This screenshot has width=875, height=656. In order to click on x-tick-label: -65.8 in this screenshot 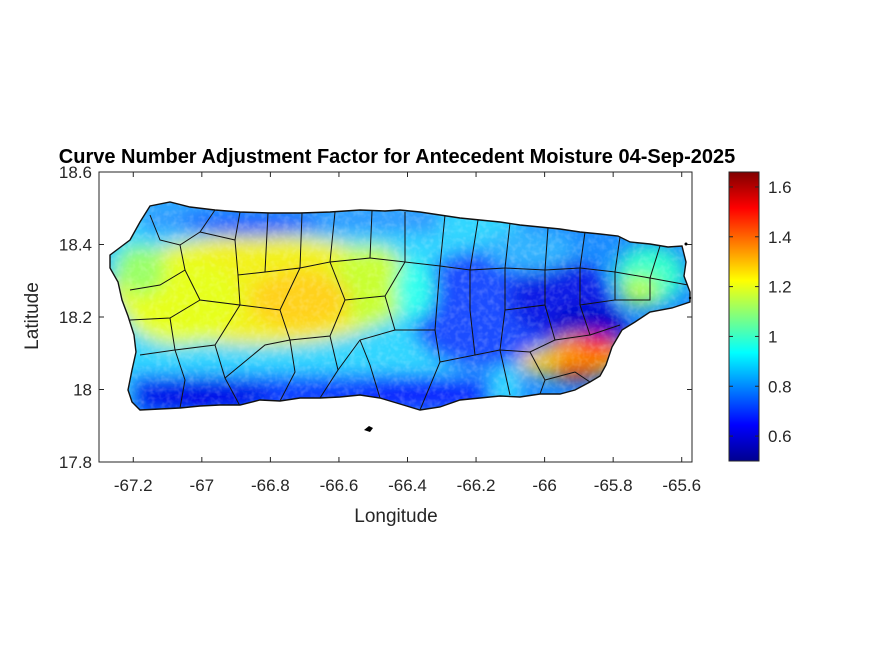, I will do `click(613, 485)`.